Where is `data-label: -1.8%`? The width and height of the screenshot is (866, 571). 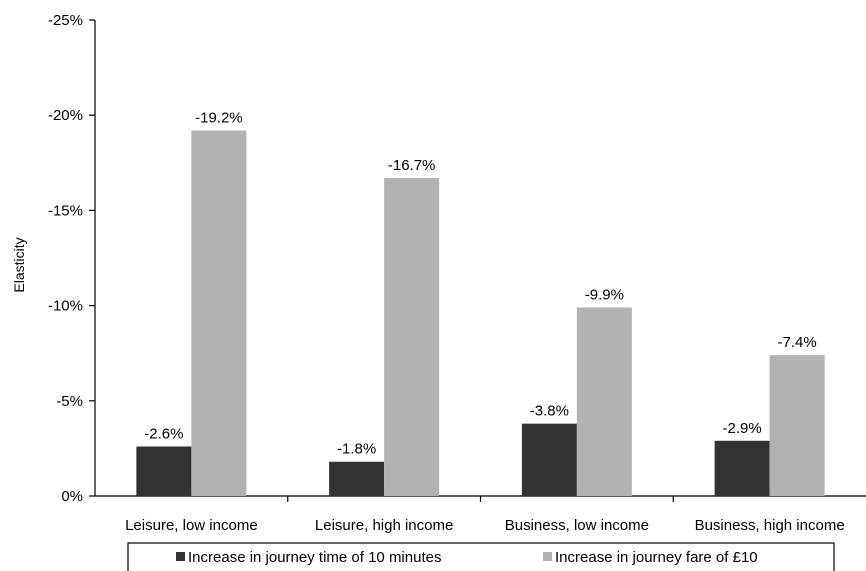 data-label: -1.8% is located at coordinates (356, 449).